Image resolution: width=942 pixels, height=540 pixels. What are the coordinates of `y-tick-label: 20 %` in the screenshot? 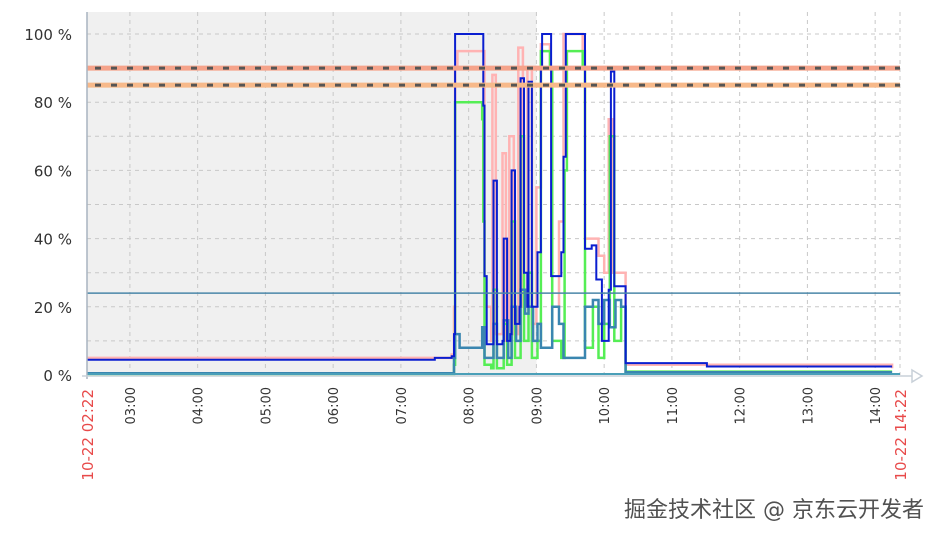 It's located at (53, 308).